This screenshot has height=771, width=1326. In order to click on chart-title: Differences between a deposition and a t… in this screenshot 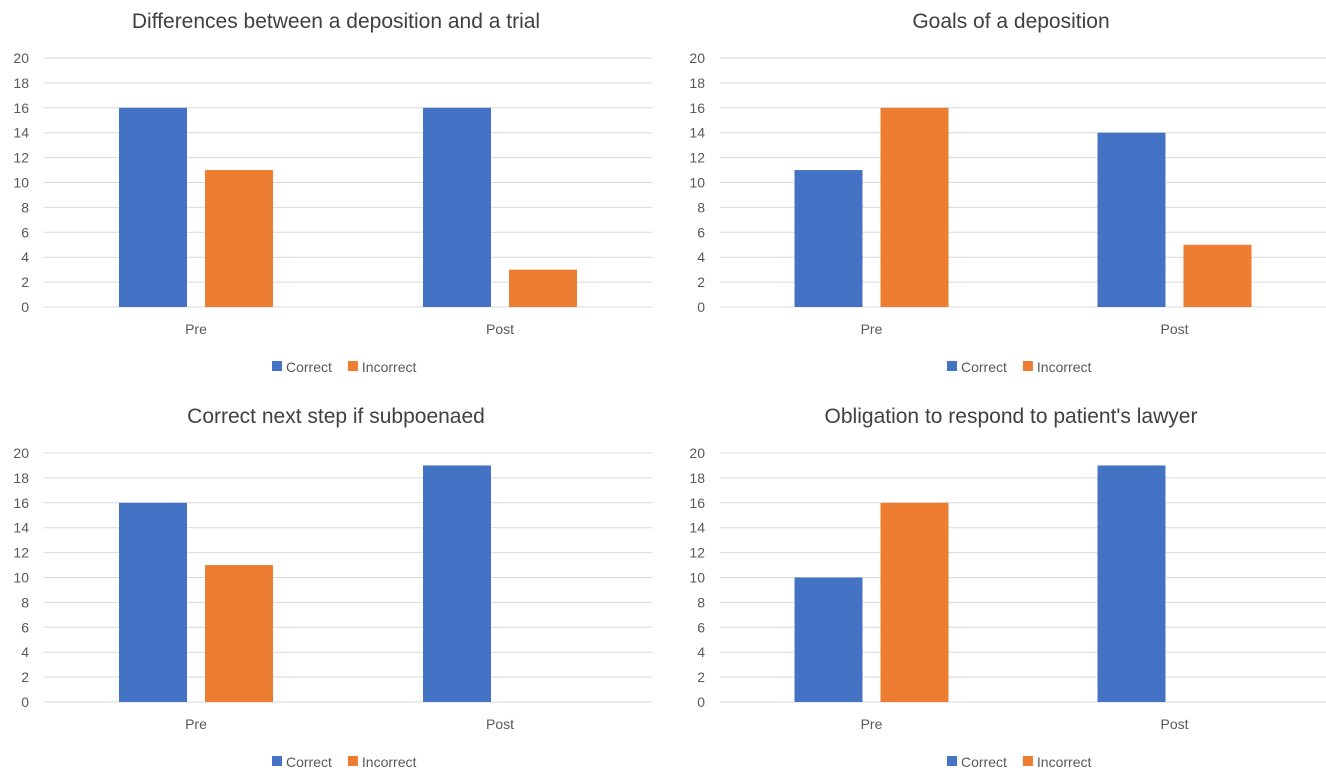, I will do `click(336, 21)`.